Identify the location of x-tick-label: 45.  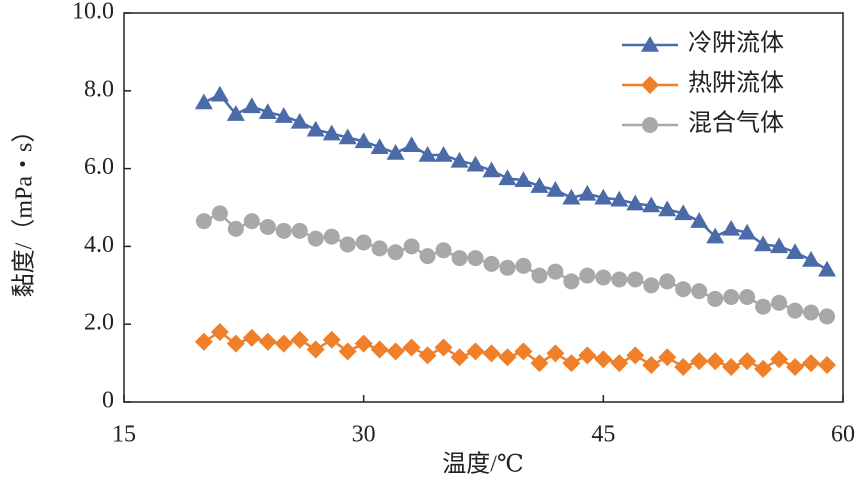
(603, 435).